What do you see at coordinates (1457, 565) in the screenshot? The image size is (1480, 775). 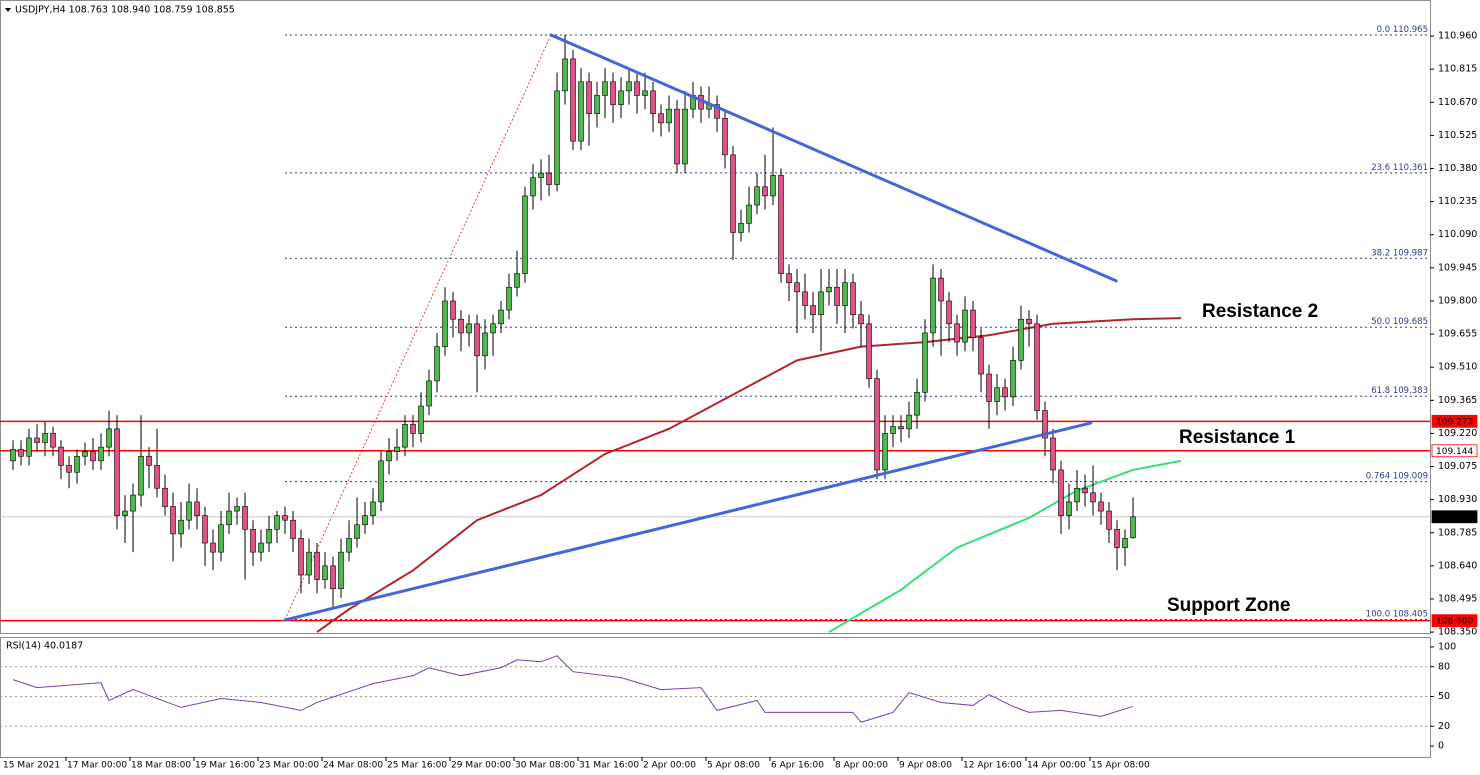 I see `y-tick-label: 108.640` at bounding box center [1457, 565].